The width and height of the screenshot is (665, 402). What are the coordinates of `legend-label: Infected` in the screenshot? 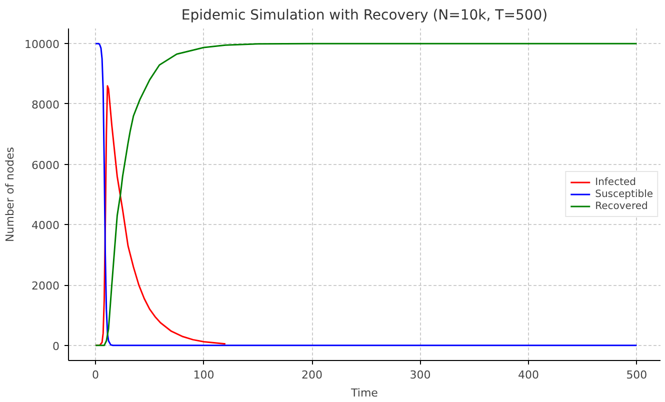 It's located at (615, 182).